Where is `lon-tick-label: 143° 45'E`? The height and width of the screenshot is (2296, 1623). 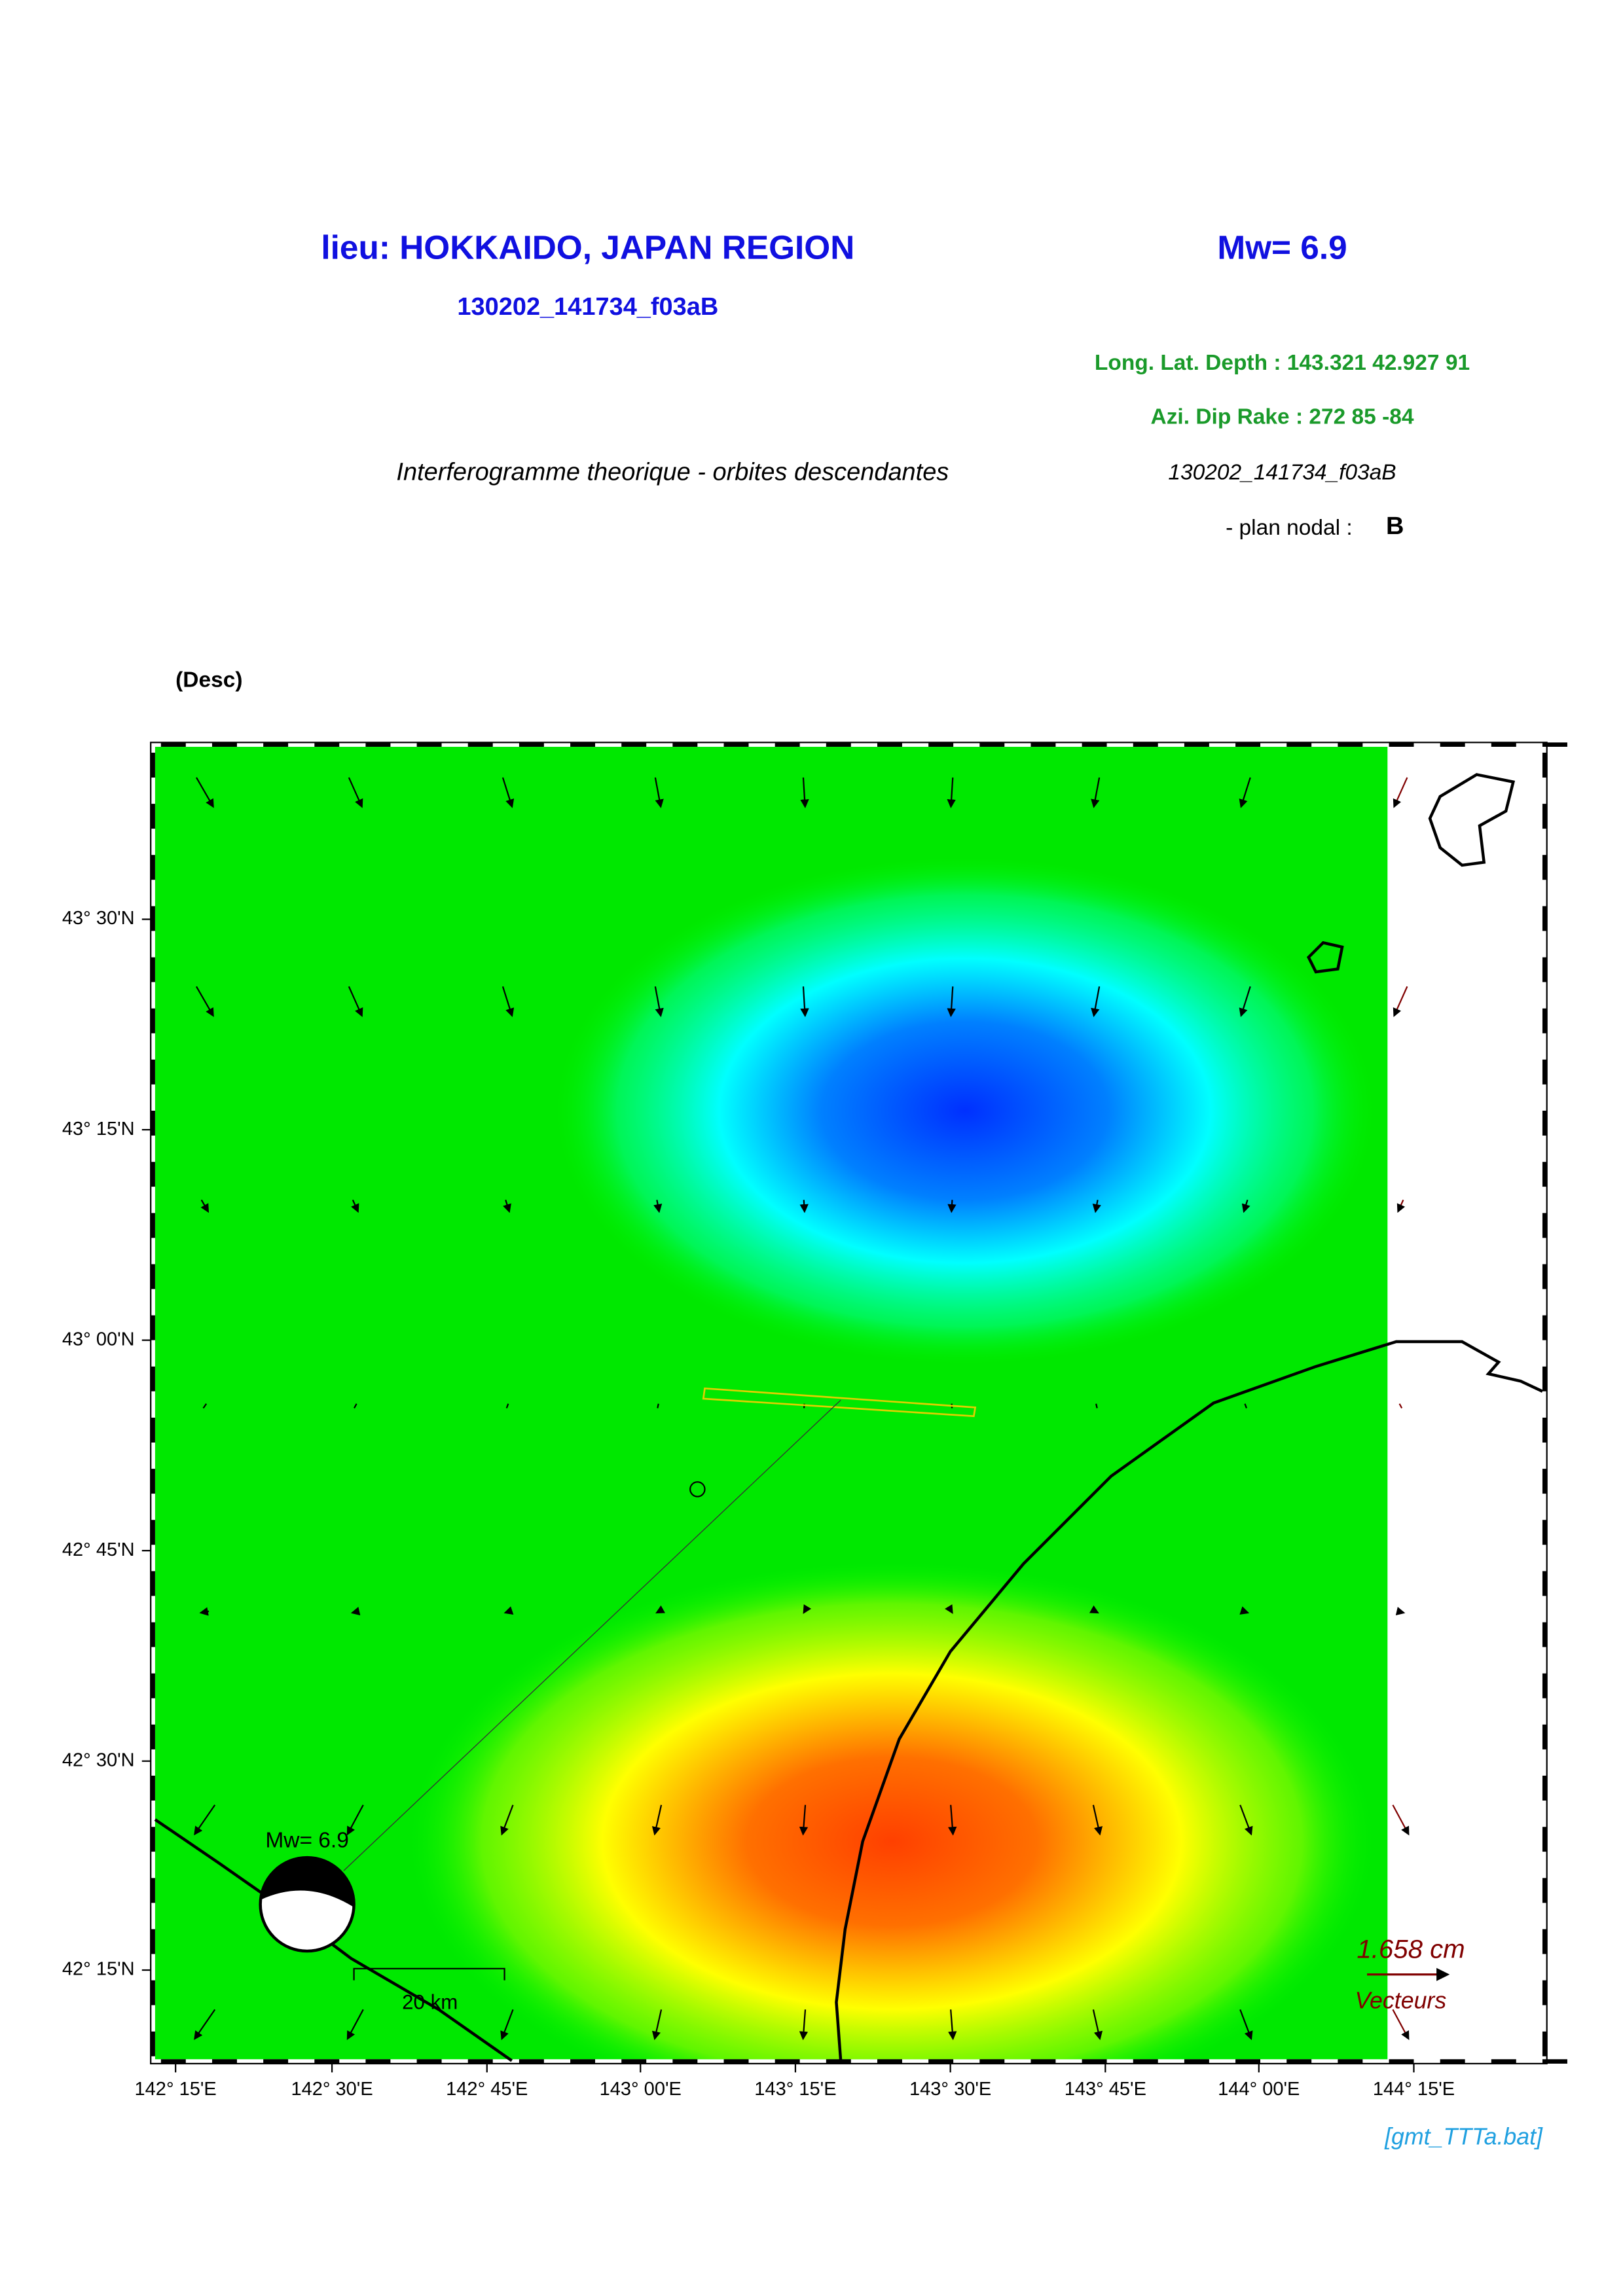
lon-tick-label: 143° 45'E is located at coordinates (1105, 2089).